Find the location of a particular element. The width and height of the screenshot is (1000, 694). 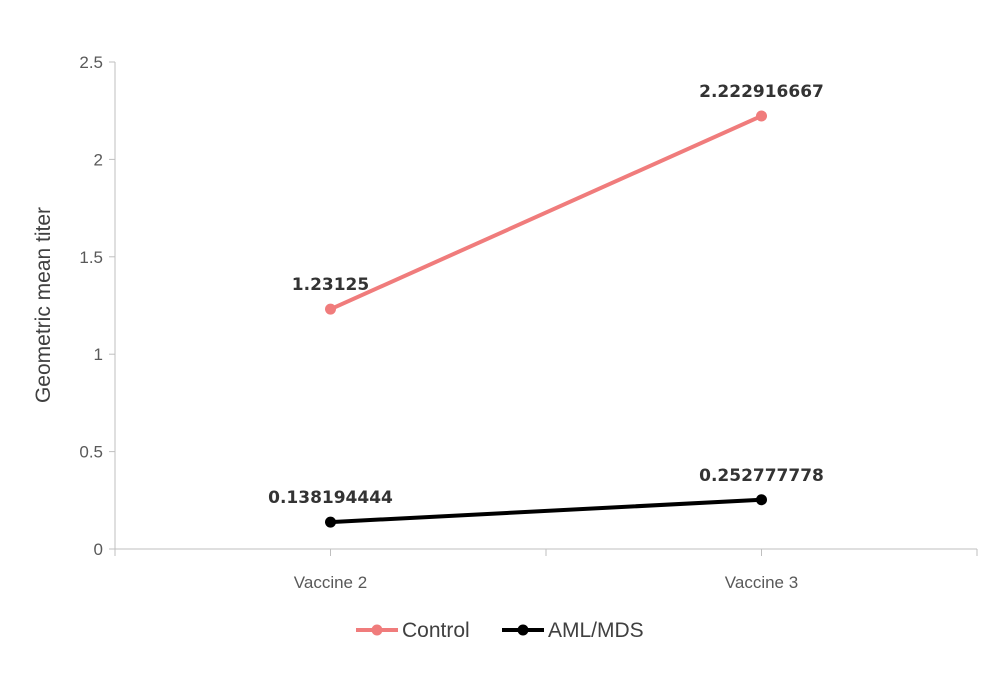

data-label: 0.252777778 is located at coordinates (761, 476).